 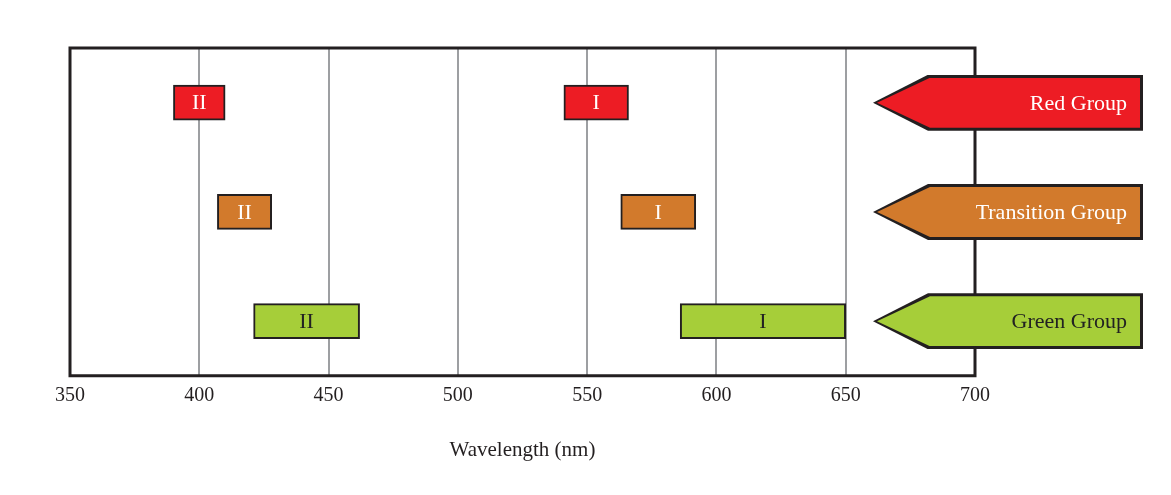 What do you see at coordinates (70, 394) in the screenshot?
I see `x-tick-label: 350` at bounding box center [70, 394].